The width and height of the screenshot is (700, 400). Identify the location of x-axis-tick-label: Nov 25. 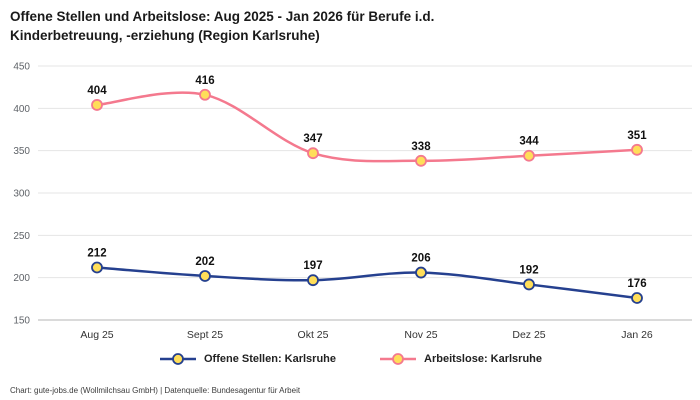
(420, 335).